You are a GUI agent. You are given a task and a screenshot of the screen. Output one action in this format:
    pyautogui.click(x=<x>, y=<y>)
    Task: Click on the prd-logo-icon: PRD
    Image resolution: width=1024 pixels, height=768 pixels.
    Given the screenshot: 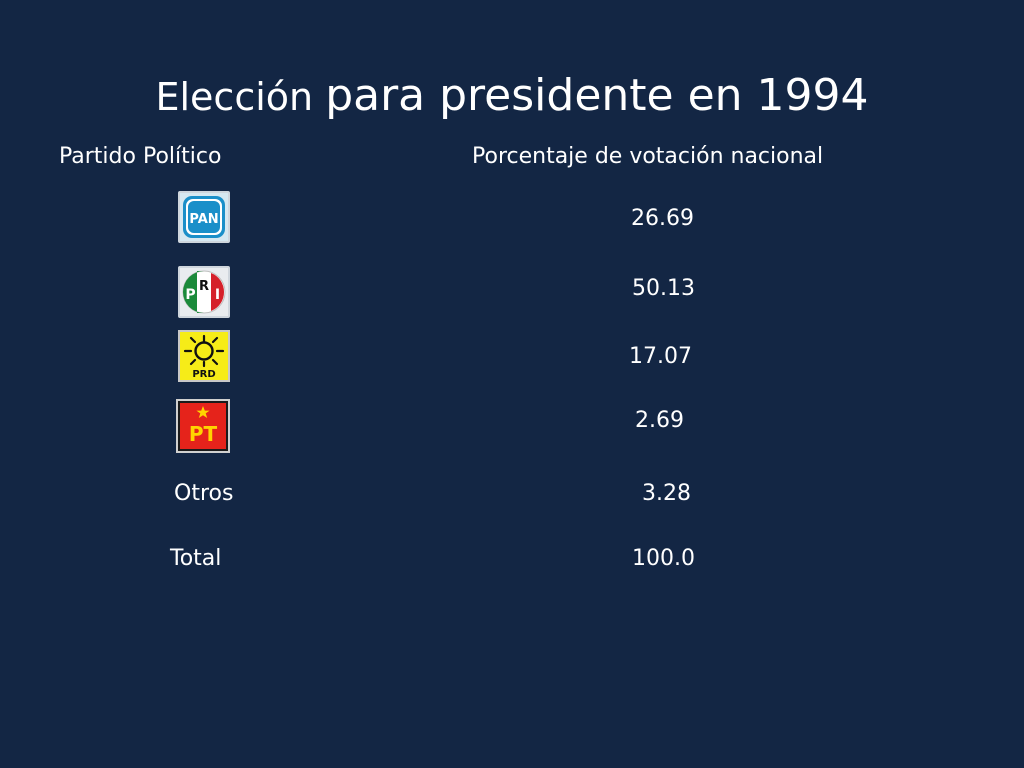 What is the action you would take?
    pyautogui.click(x=204, y=356)
    